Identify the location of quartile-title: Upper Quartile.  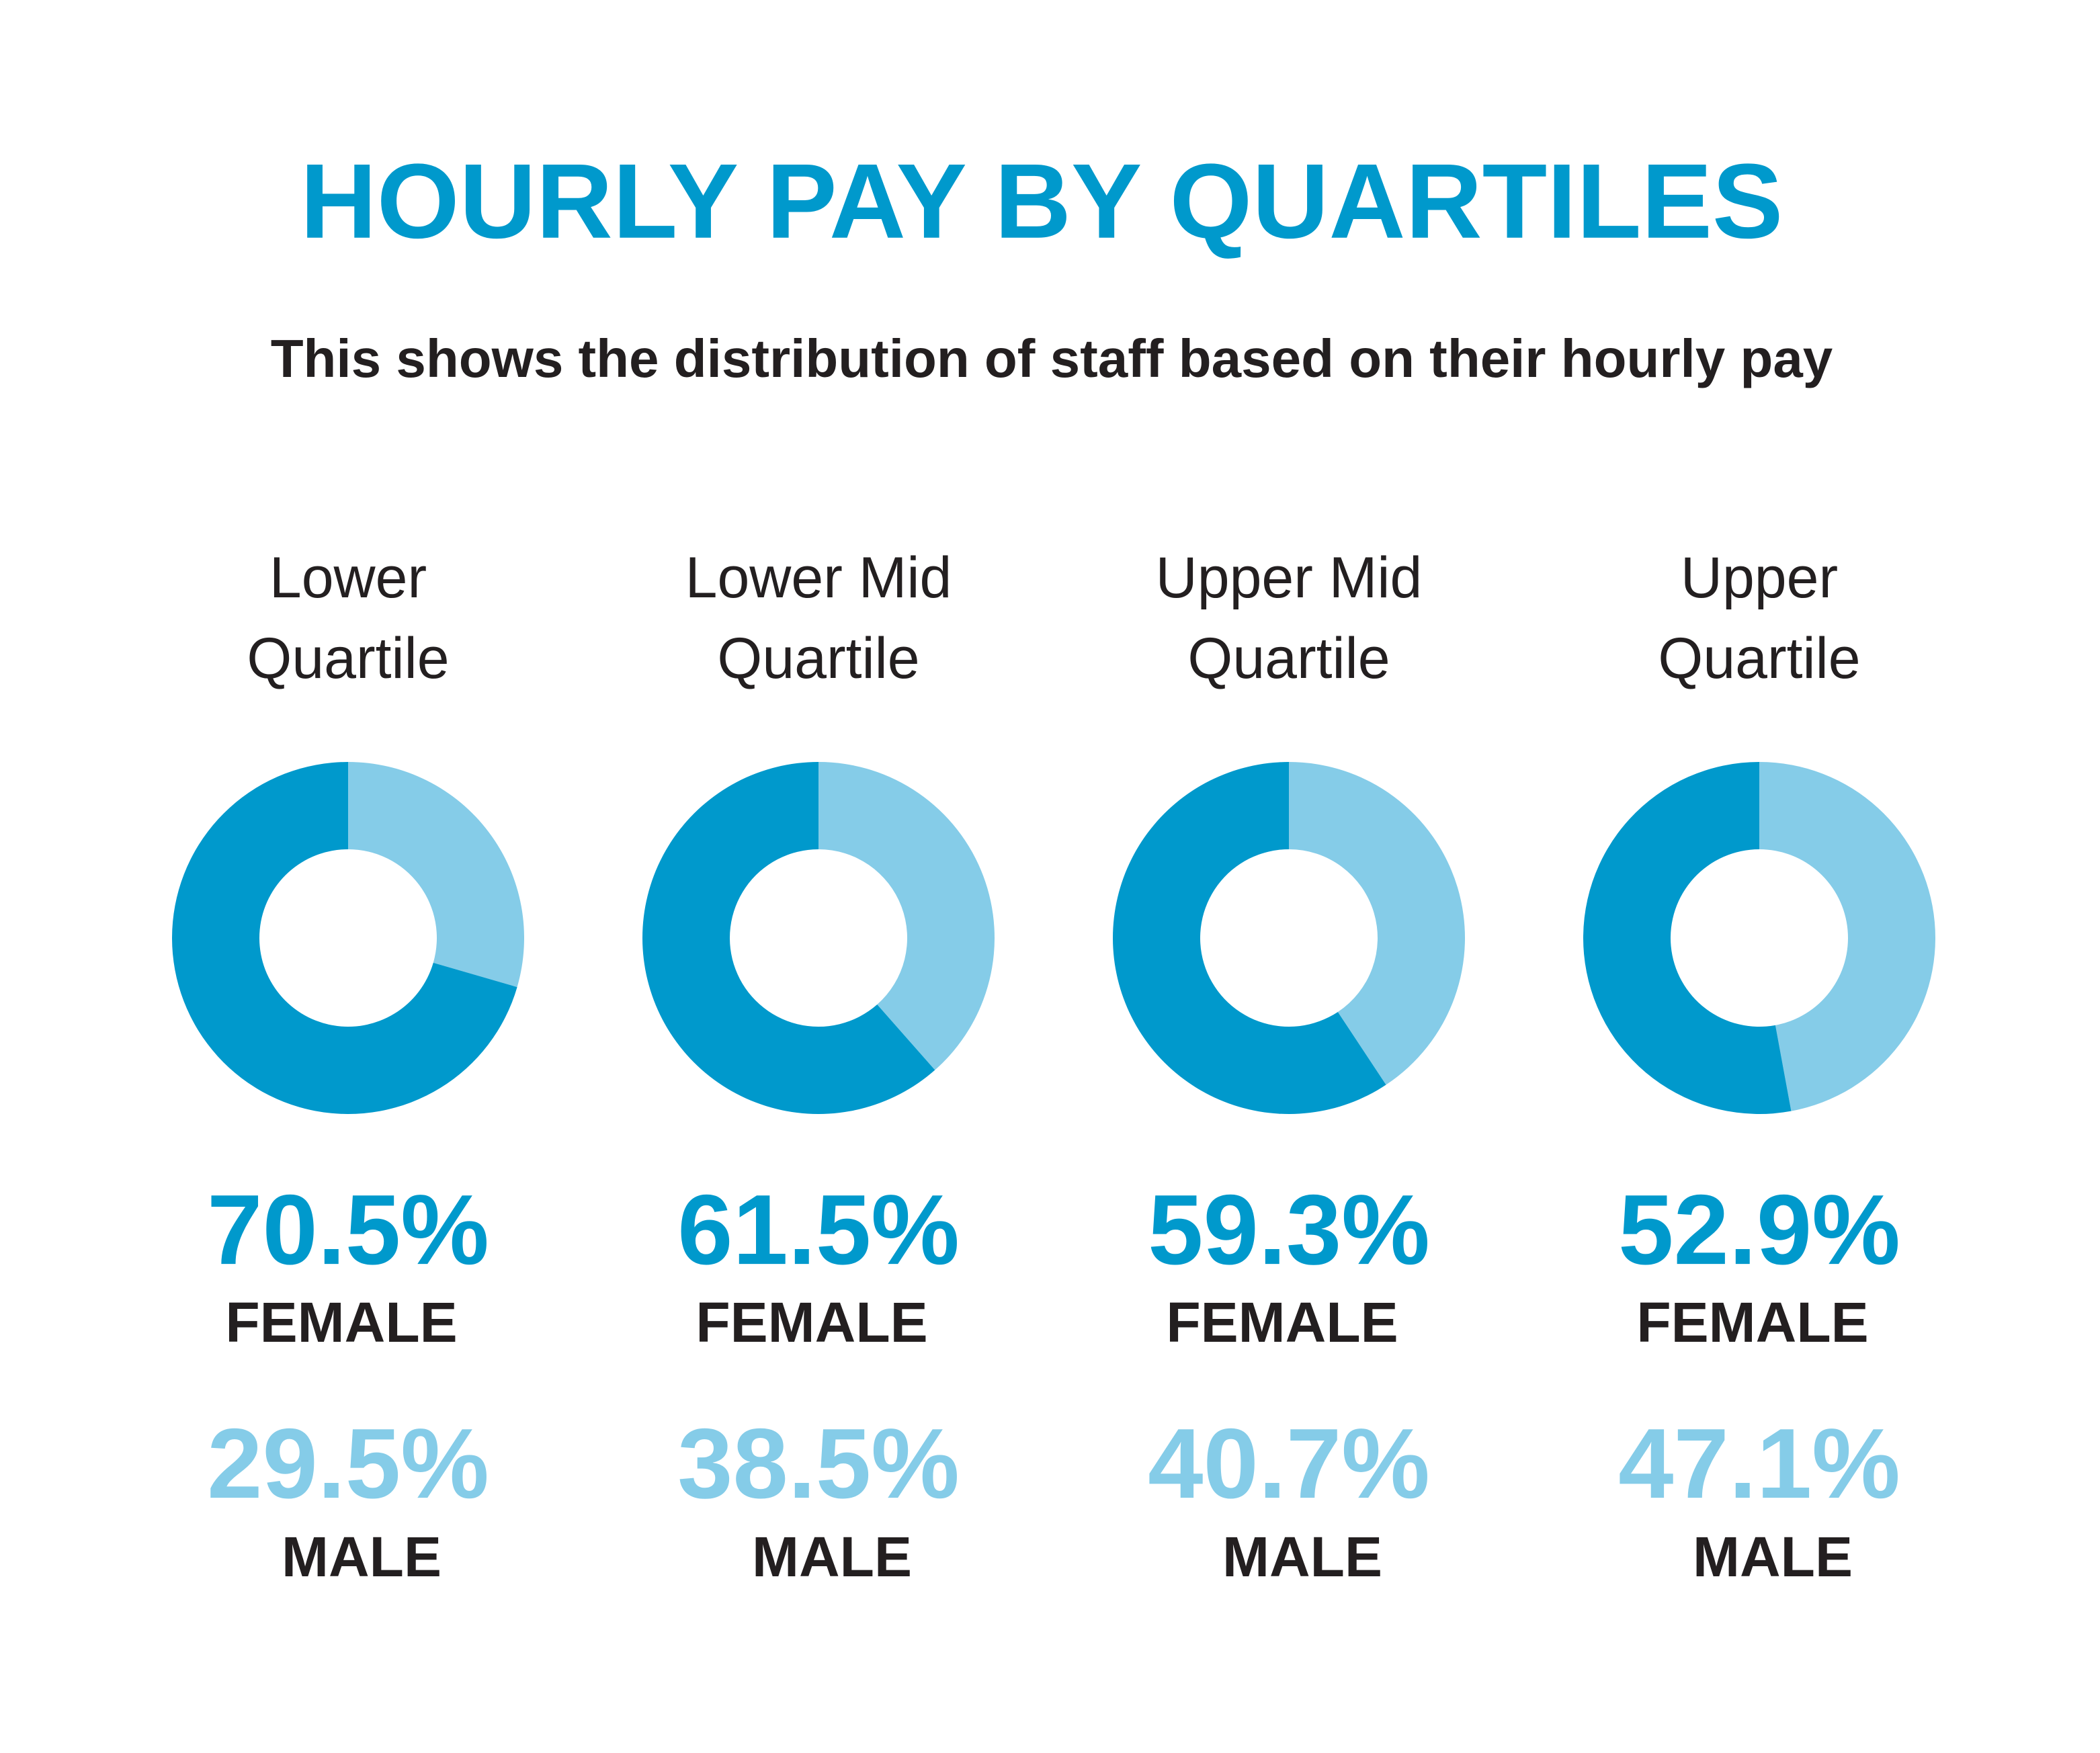
(1760, 618).